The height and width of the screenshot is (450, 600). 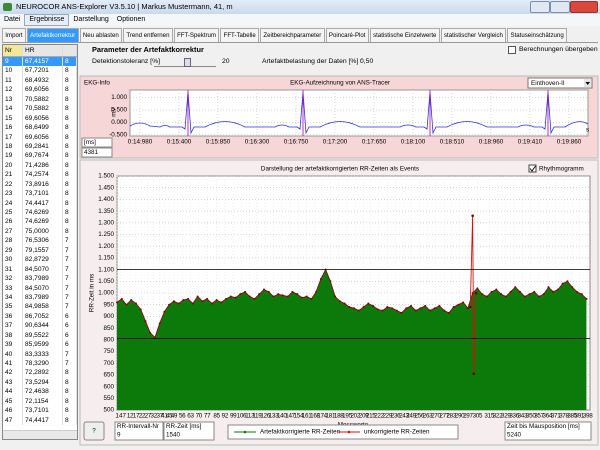 I want to click on scrollbar, so click(x=40, y=434).